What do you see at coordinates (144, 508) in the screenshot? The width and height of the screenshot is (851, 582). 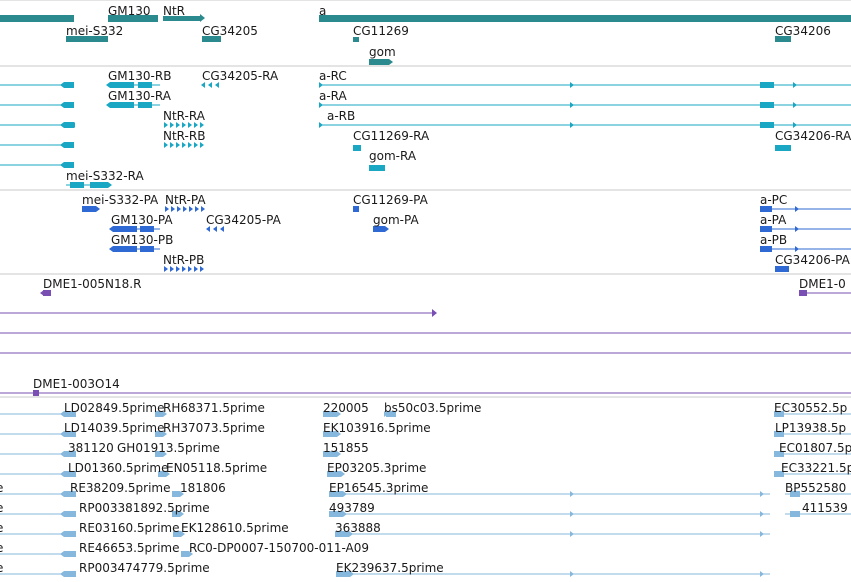 I see `feature-label-RP003381892: RP003381892.5prime` at bounding box center [144, 508].